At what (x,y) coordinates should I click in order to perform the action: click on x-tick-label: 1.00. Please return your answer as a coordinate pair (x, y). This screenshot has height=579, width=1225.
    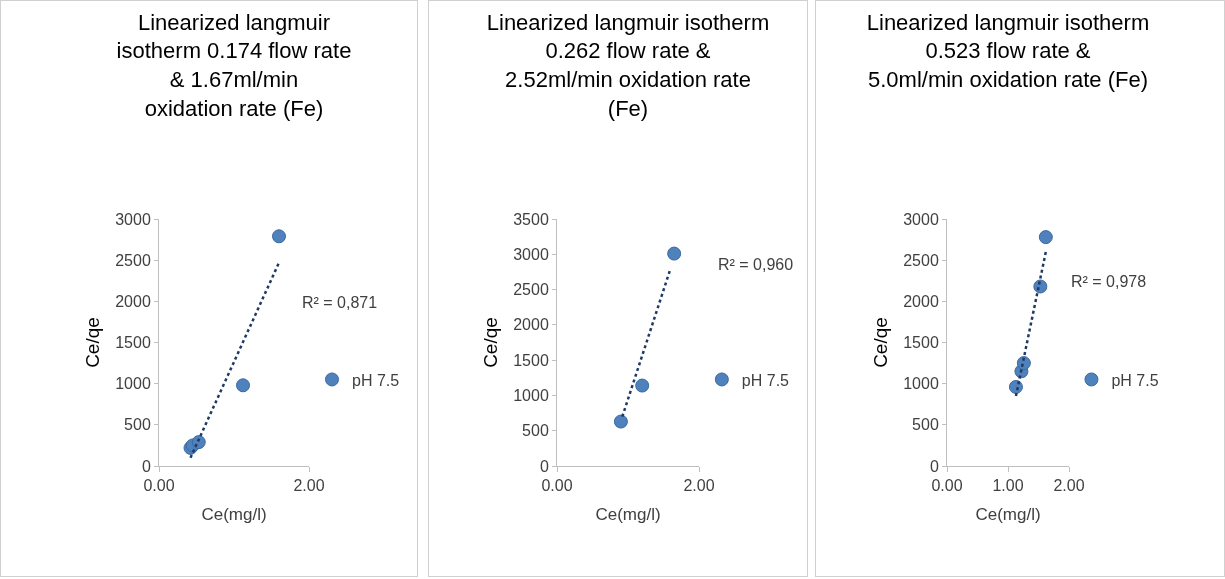
    Looking at the image, I should click on (1008, 486).